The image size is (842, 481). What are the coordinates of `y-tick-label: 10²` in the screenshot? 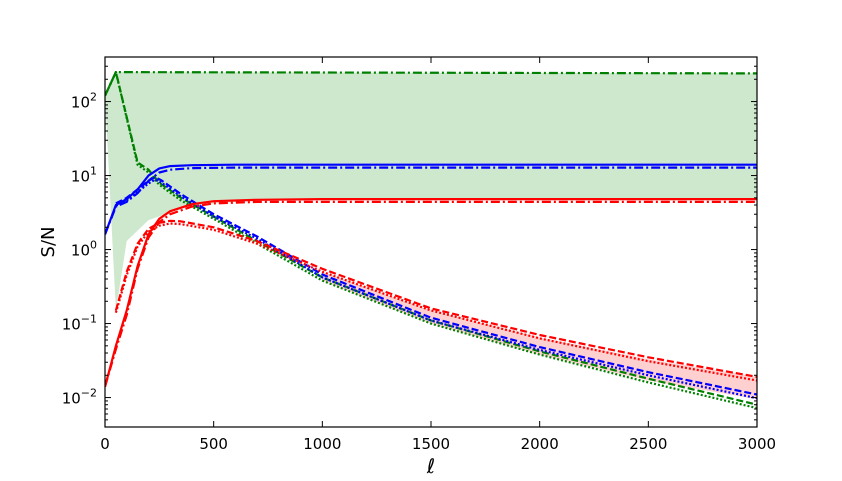 It's located at (84, 101).